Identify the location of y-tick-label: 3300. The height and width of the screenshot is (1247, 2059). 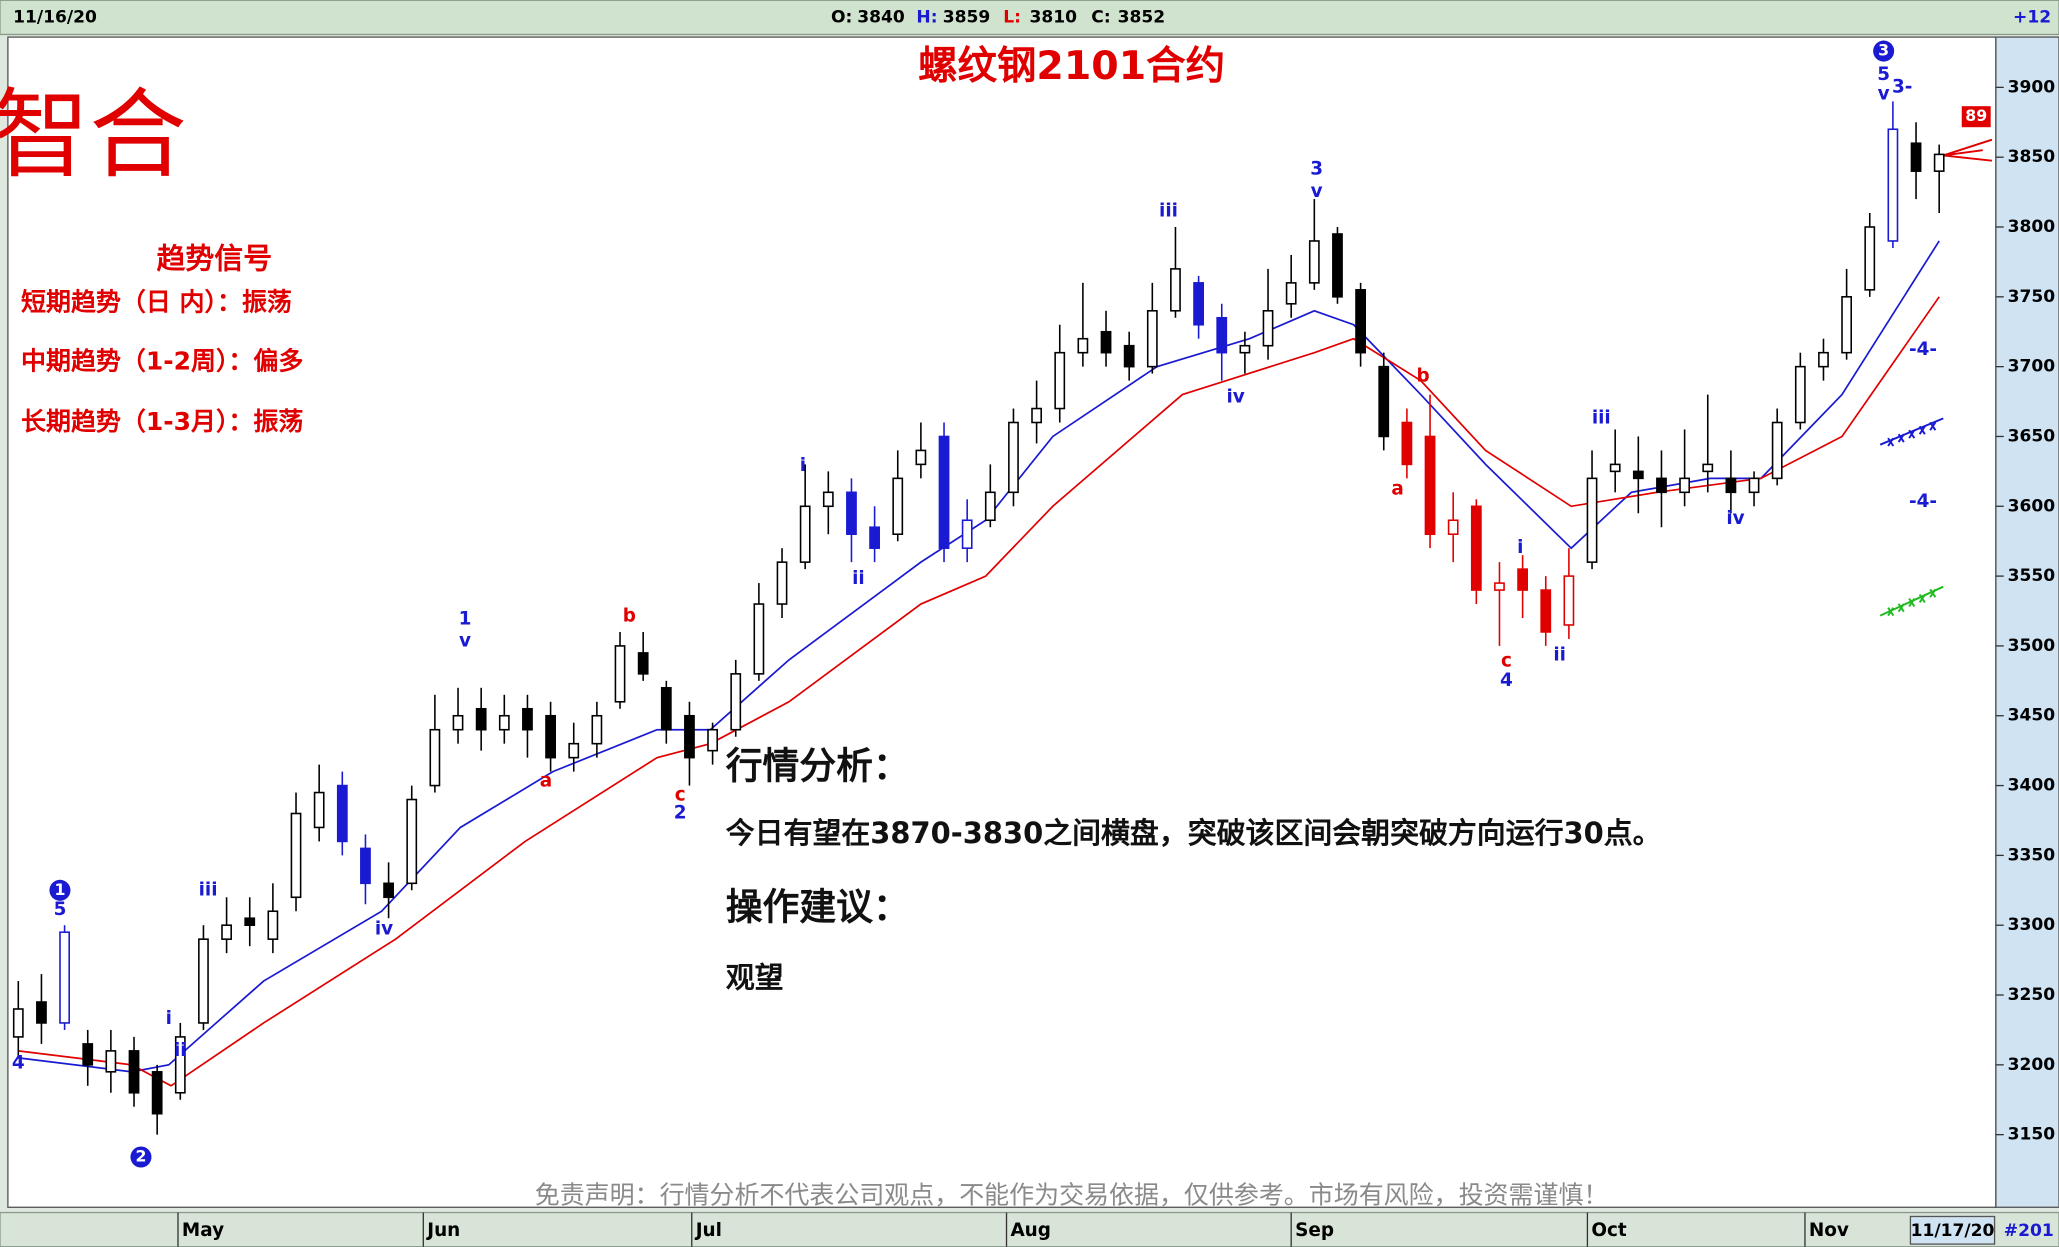
(2032, 925).